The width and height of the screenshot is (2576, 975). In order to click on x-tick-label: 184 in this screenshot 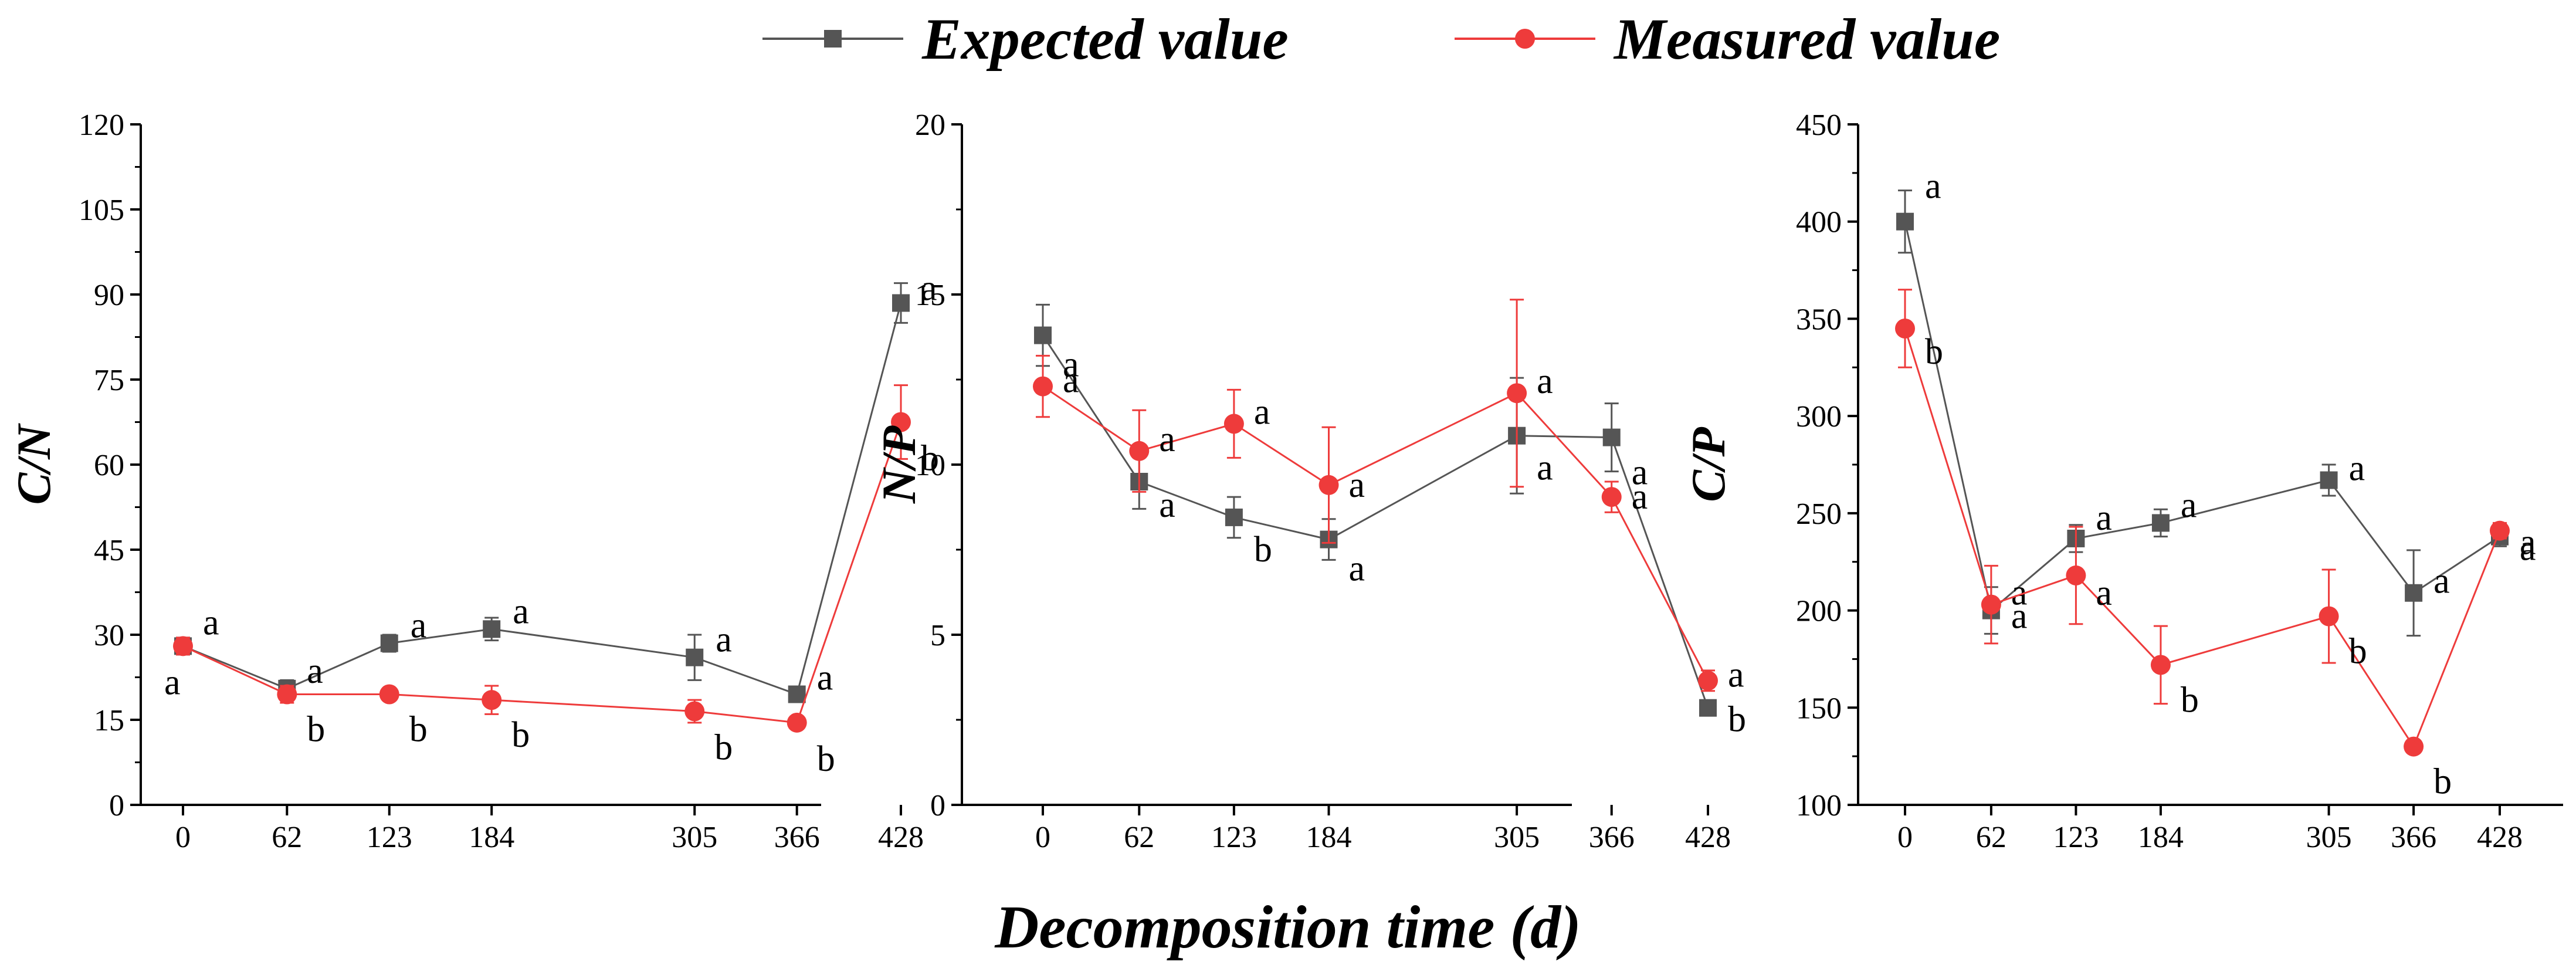, I will do `click(491, 837)`.